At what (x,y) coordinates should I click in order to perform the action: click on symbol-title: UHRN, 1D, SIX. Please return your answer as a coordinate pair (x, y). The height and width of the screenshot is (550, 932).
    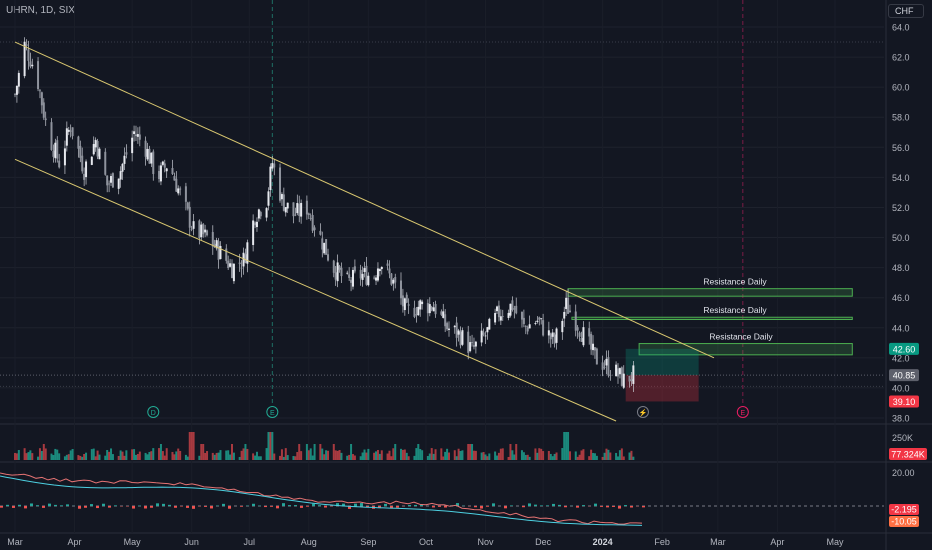
    Looking at the image, I should click on (40, 10).